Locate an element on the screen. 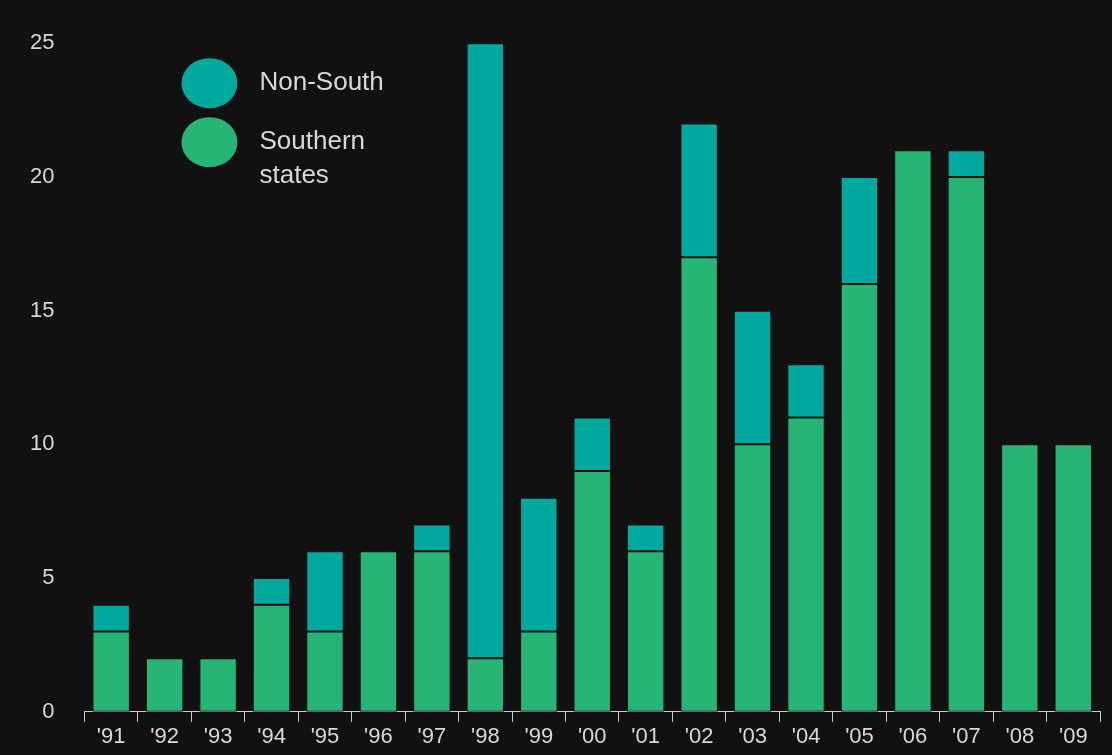 The height and width of the screenshot is (755, 1112). x-tick-label: '95 is located at coordinates (325, 736).